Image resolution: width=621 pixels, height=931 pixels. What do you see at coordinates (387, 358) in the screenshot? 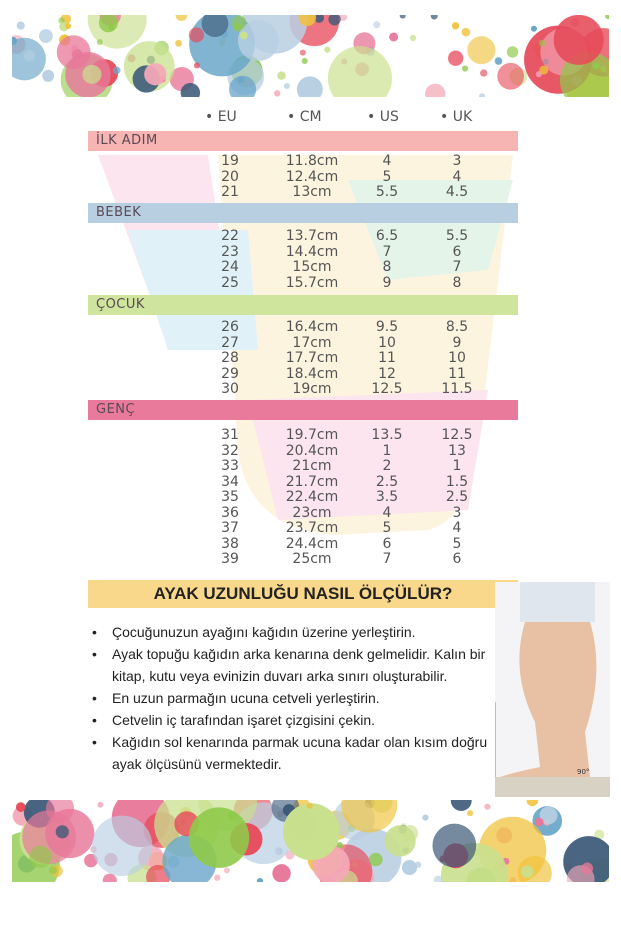
I see `us-cell: 11` at bounding box center [387, 358].